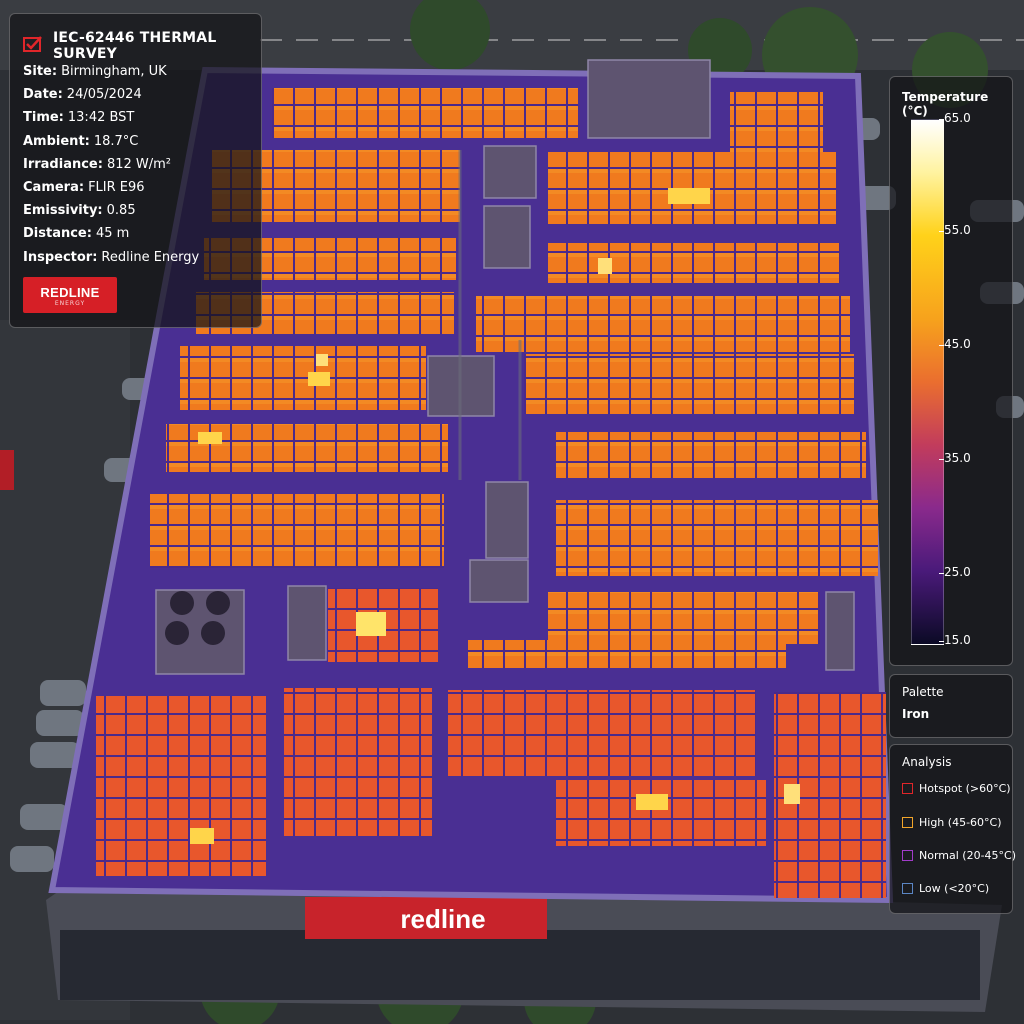 Image resolution: width=1024 pixels, height=1024 pixels. I want to click on scale-tick: 55.0, so click(955, 230).